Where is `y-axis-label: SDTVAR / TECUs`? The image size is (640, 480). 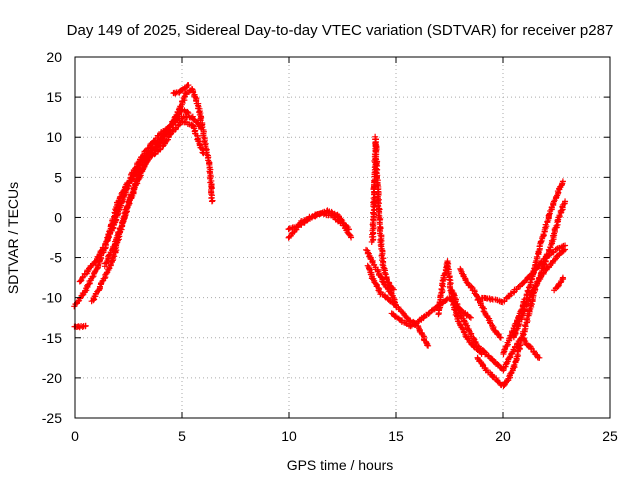 y-axis-label: SDTVAR / TECUs is located at coordinates (13, 238).